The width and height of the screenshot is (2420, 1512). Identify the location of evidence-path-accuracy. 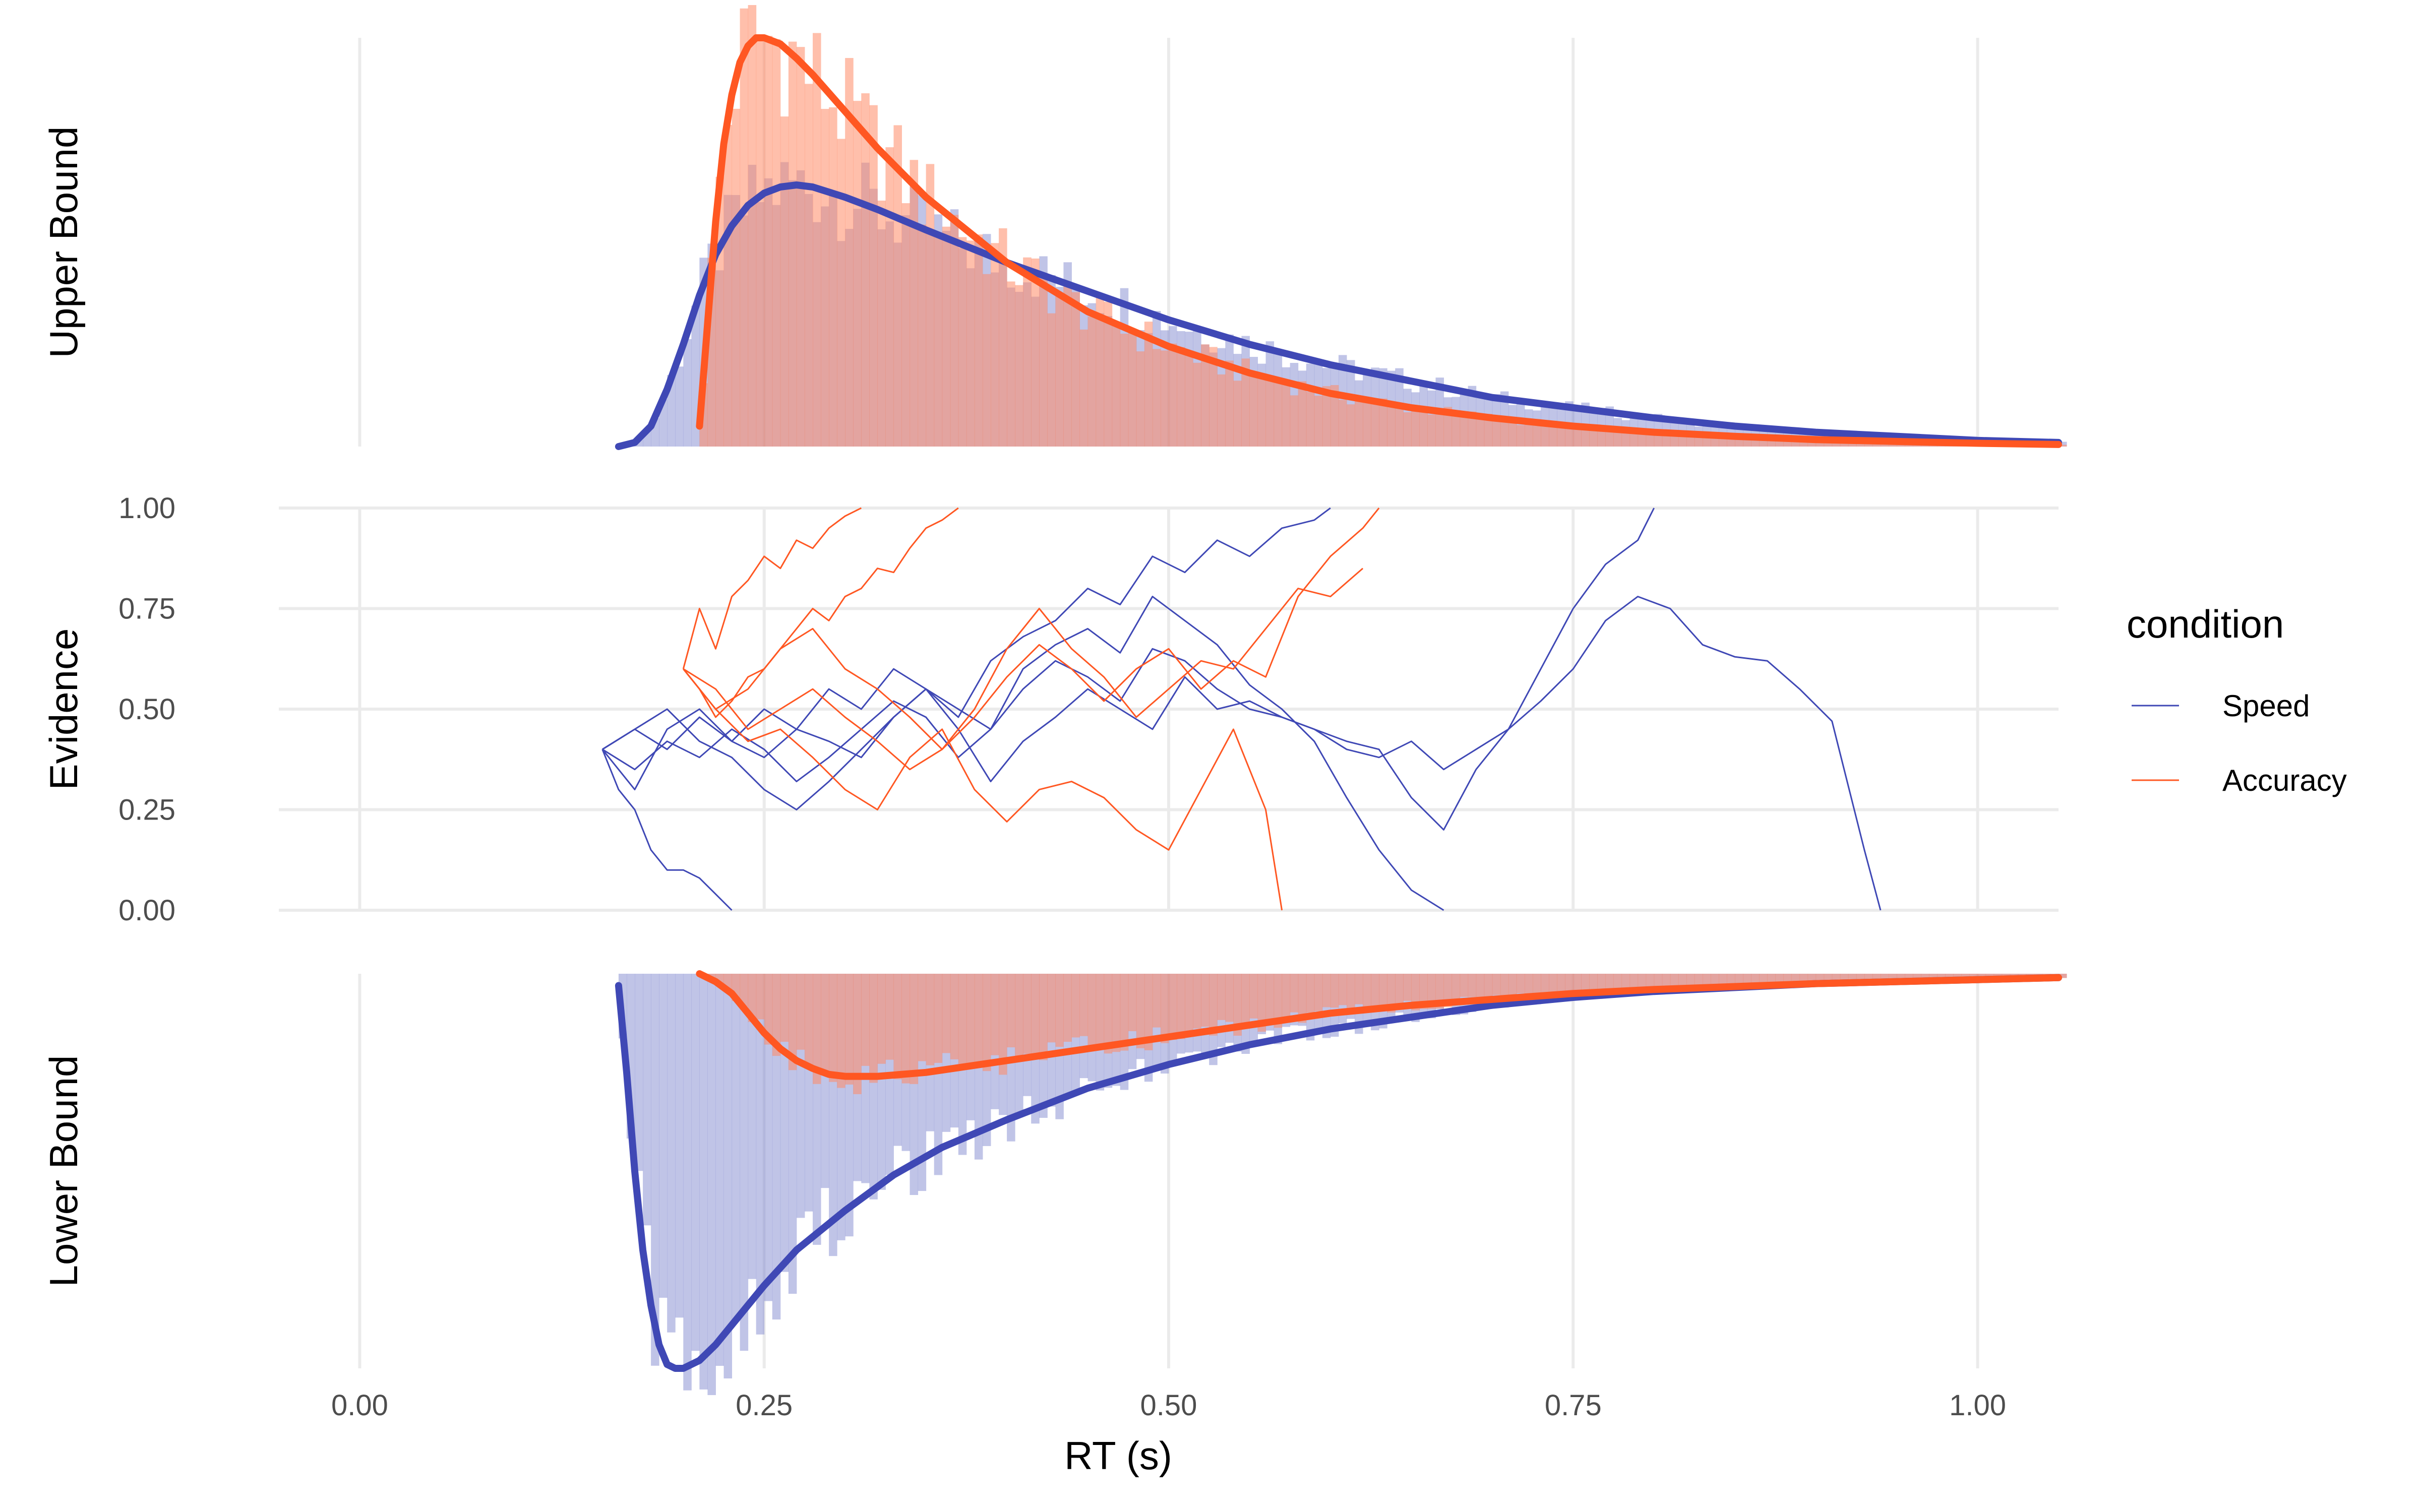
(983, 789).